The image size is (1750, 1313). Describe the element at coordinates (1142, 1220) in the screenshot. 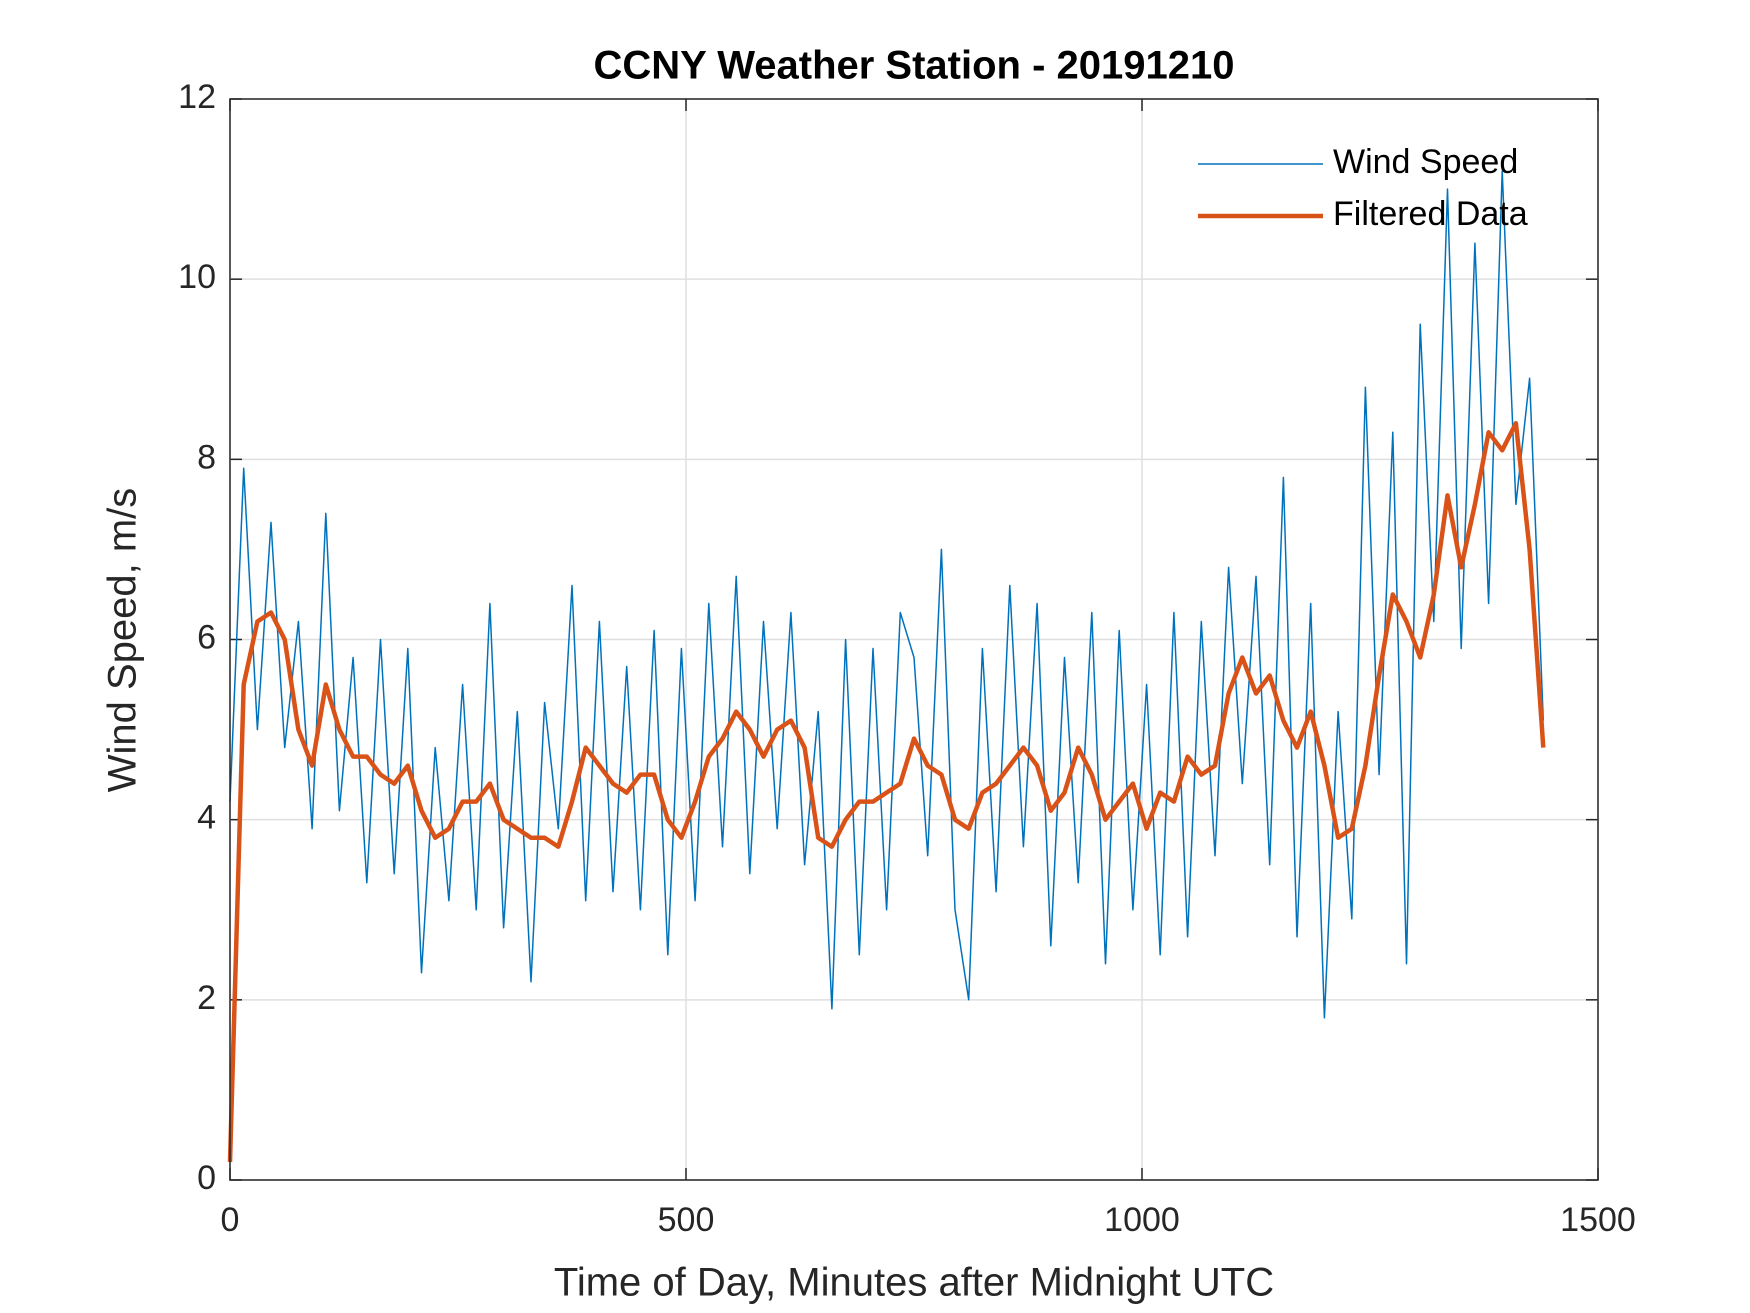

I see `x-tick-label: 1000` at that location.